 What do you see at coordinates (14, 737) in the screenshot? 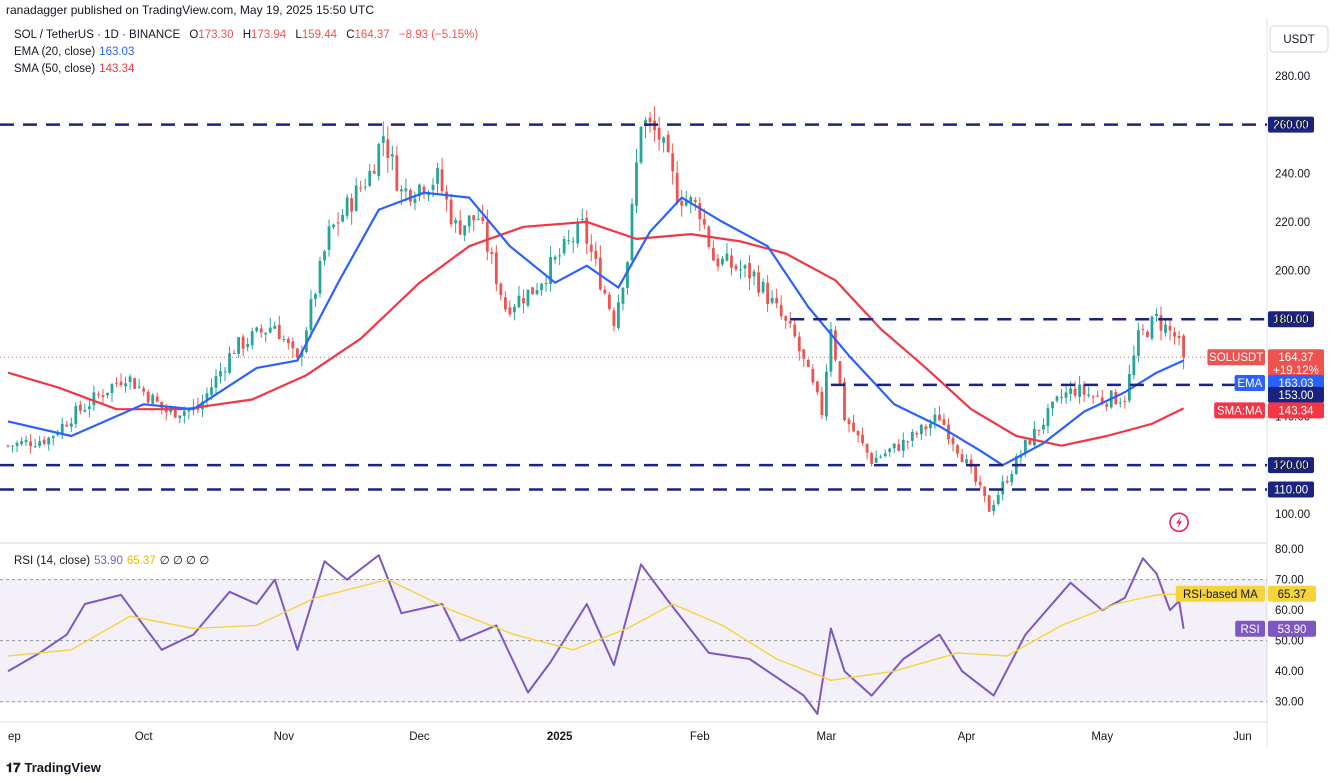
I see `time-tick-label: ep` at bounding box center [14, 737].